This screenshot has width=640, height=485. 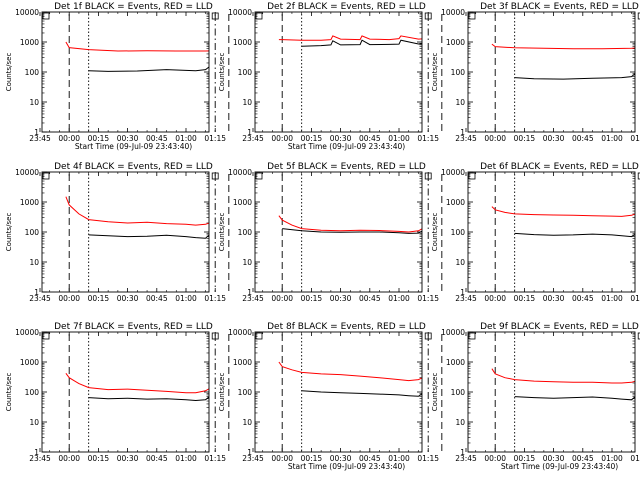 I want to click on chart-title: Det 5f BLACK = Events, RED = LLD, so click(x=346, y=167).